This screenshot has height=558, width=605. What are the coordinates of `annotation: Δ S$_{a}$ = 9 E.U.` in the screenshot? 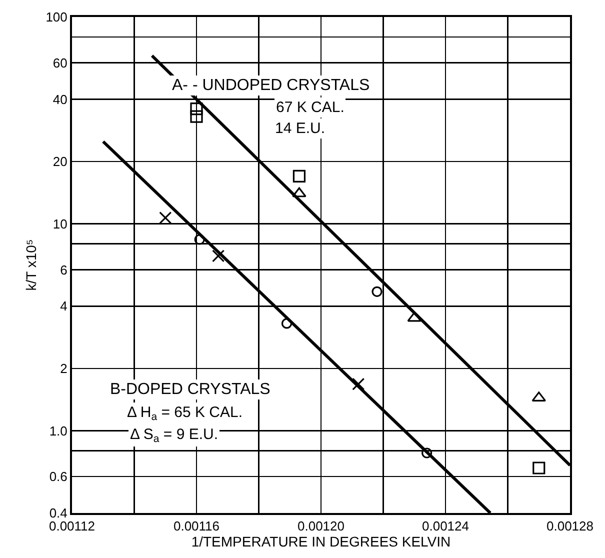 It's located at (174, 436).